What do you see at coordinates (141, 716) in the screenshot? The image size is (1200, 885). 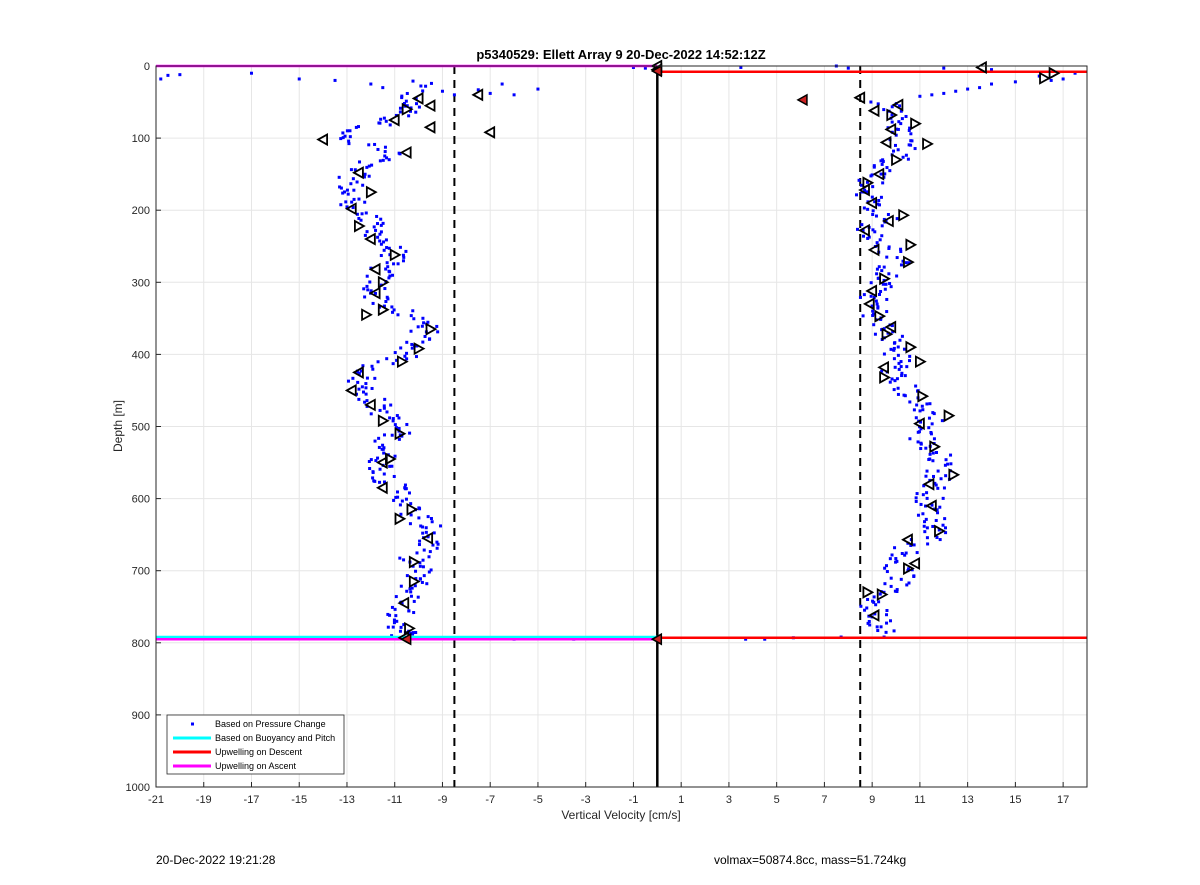 I see `y-tick-label: 900` at bounding box center [141, 716].